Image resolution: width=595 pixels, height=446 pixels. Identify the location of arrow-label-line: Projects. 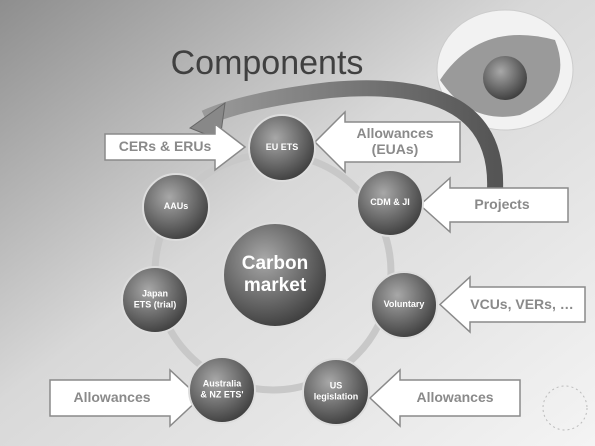
(501, 204).